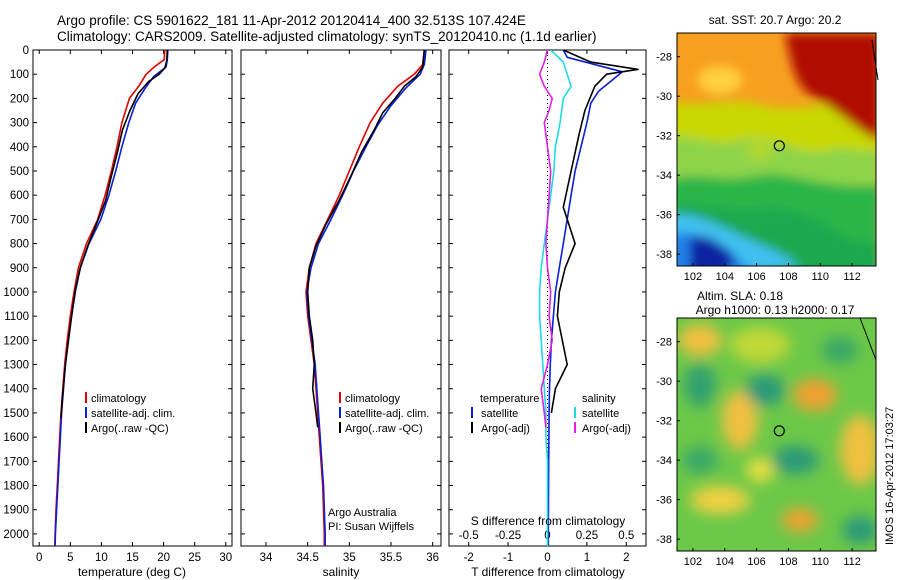 The width and height of the screenshot is (900, 580). I want to click on depth-tick-label: 900, so click(19, 269).